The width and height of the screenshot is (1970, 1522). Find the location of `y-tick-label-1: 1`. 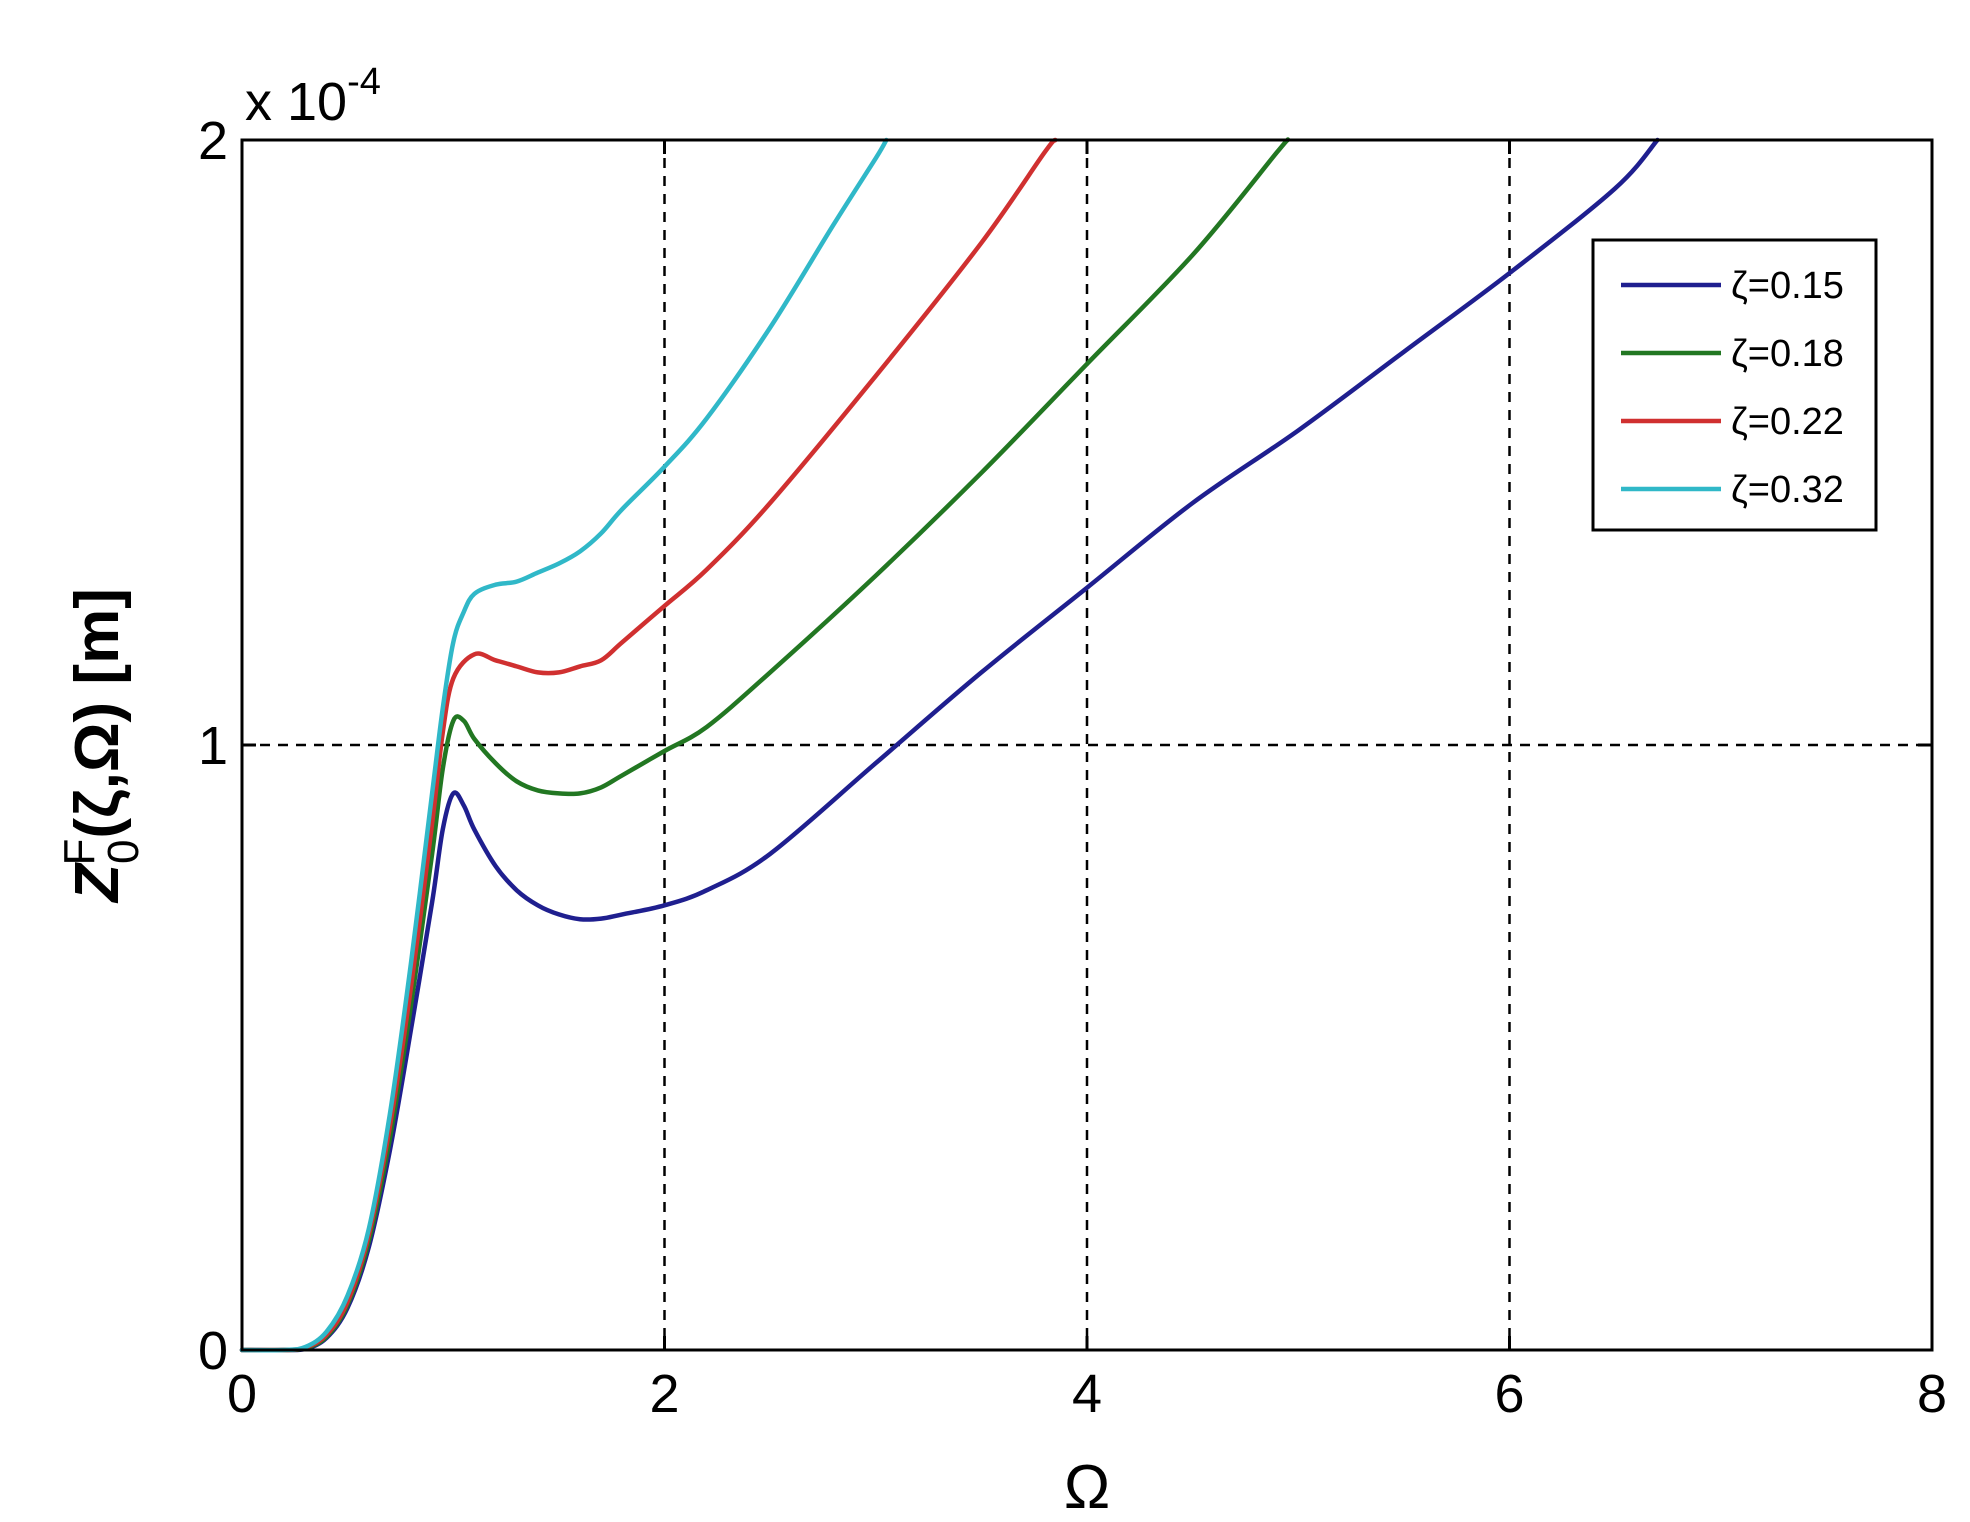

y-tick-label-1: 1 is located at coordinates (213, 746).